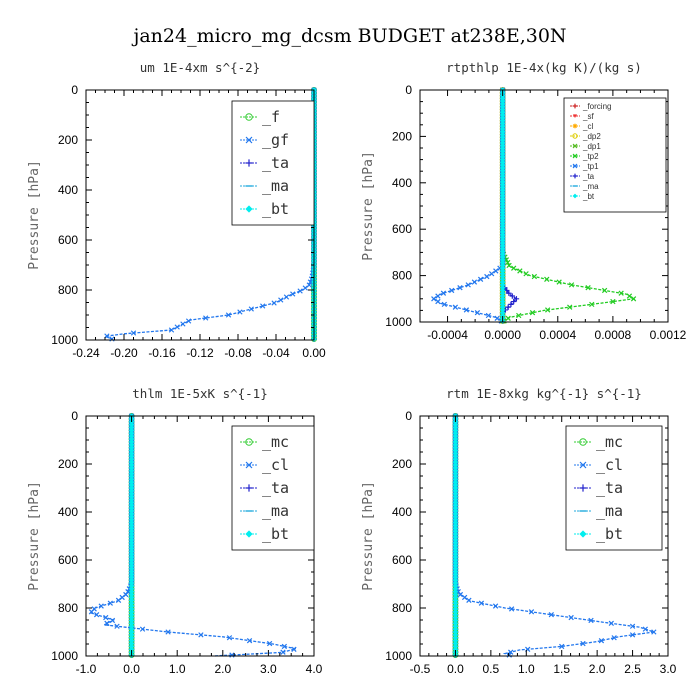 The width and height of the screenshot is (700, 700). I want to click on panel-title: rtm 1E-8xkg kg^{-1} s^{-1}, so click(544, 393).